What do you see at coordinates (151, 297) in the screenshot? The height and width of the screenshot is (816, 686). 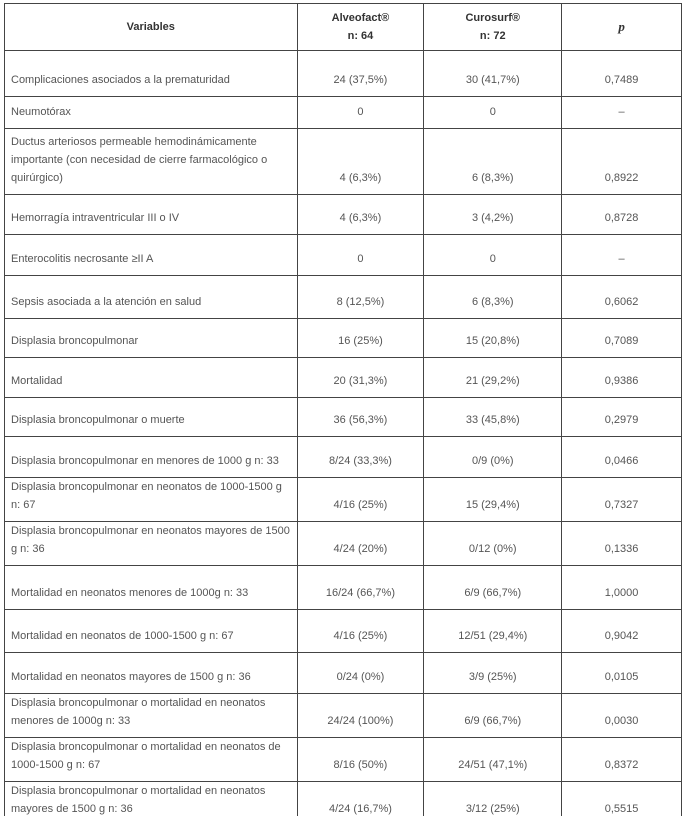 I see `cell-variable: Sepsis asociada a la atención en salud` at bounding box center [151, 297].